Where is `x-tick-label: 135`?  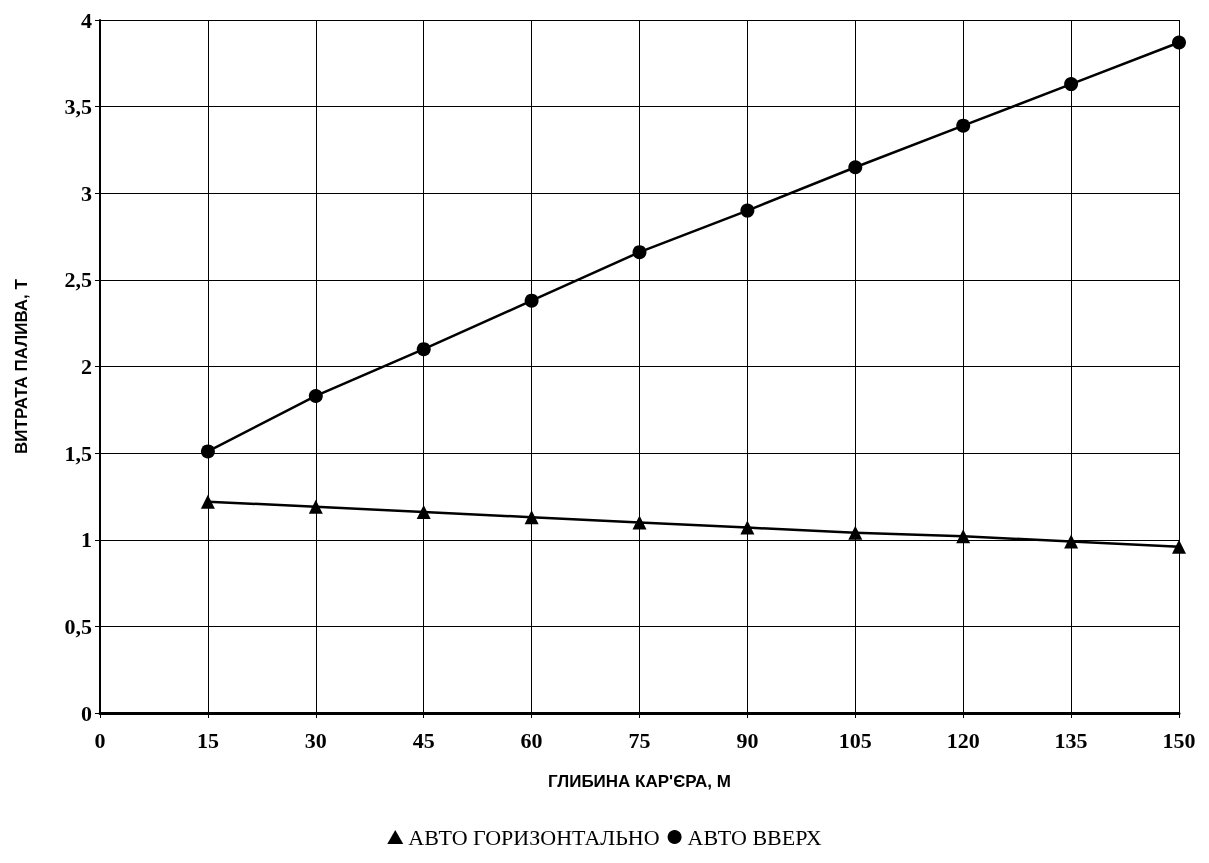 x-tick-label: 135 is located at coordinates (1071, 740).